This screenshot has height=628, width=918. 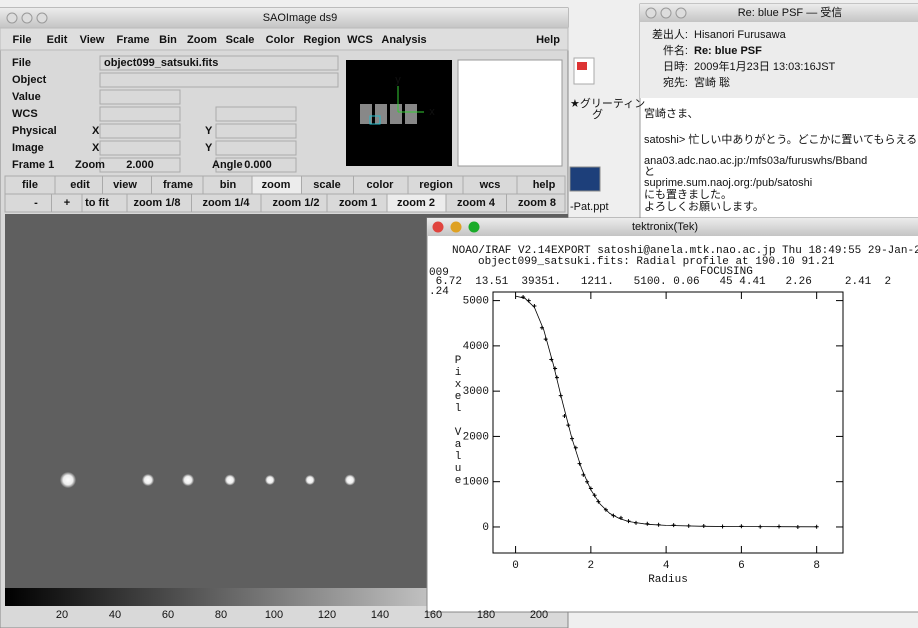 What do you see at coordinates (416, 203) in the screenshot?
I see `button-label: zoom 2` at bounding box center [416, 203].